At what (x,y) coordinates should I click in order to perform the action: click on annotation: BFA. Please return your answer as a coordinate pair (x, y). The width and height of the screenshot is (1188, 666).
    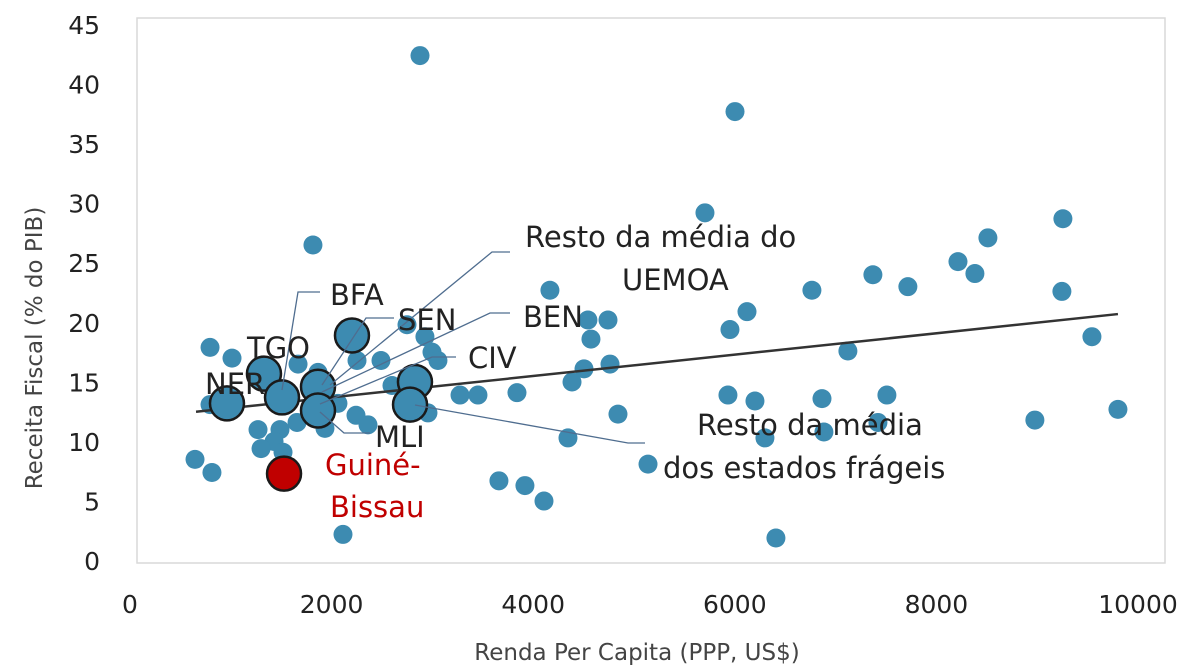
    Looking at the image, I should click on (357, 295).